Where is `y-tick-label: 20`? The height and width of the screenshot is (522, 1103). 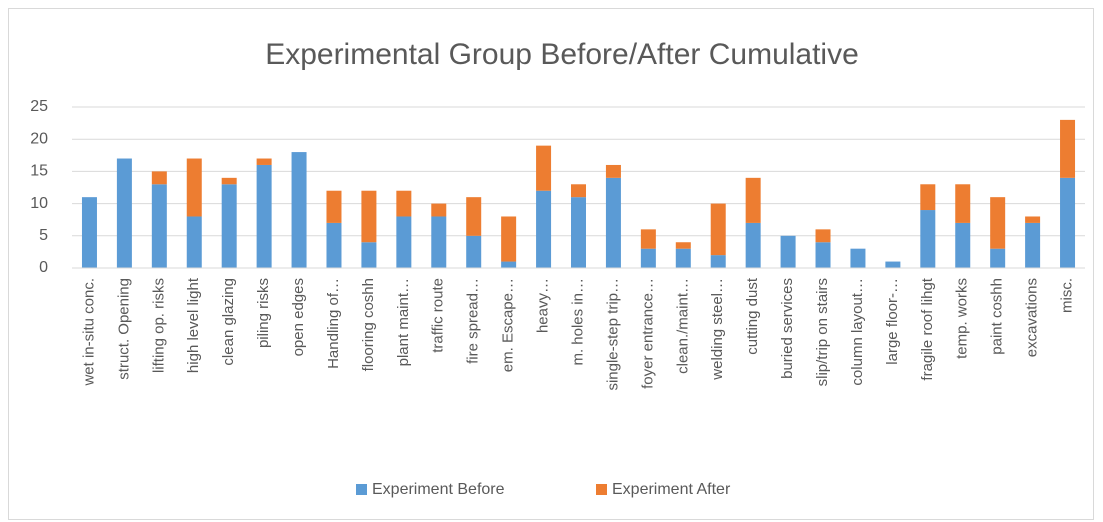
y-tick-label: 20 is located at coordinates (39, 138).